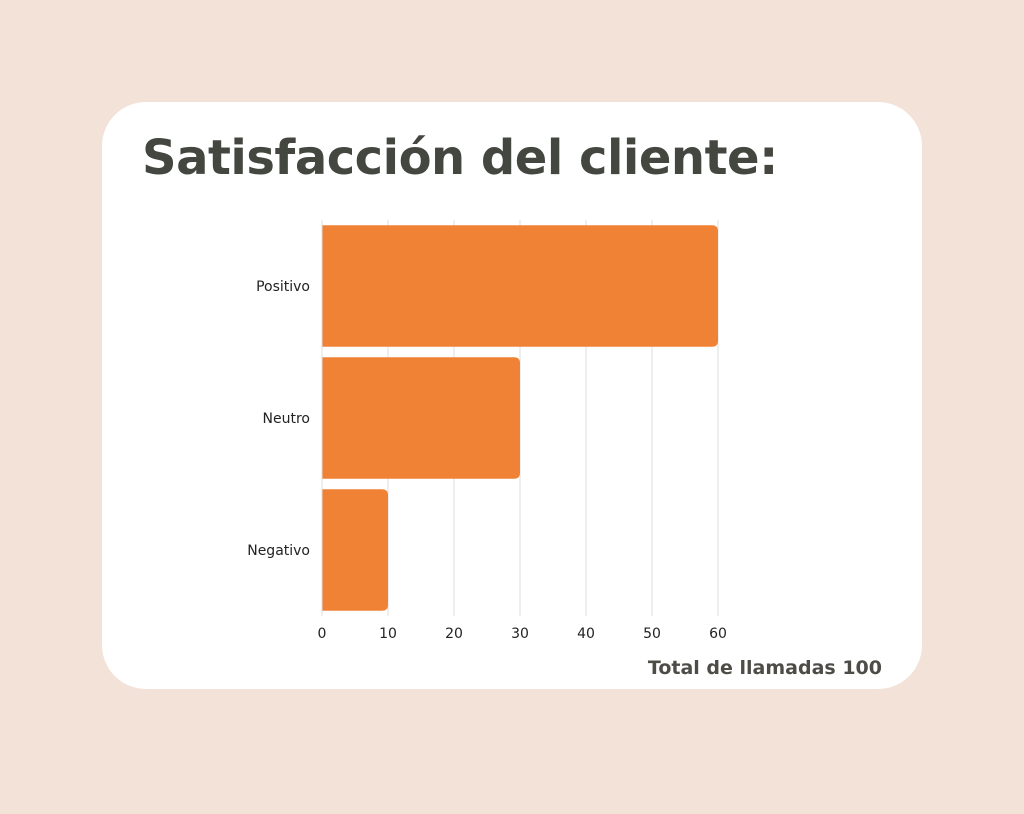 This screenshot has width=1024, height=814. What do you see at coordinates (286, 419) in the screenshot?
I see `category-label-neutro: Neutro` at bounding box center [286, 419].